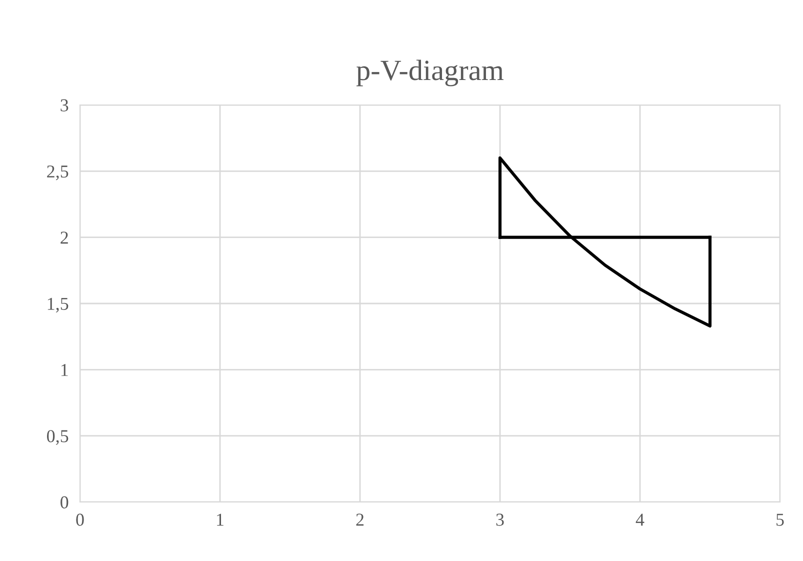 This screenshot has width=803, height=561. I want to click on x-tick-label: 5, so click(780, 520).